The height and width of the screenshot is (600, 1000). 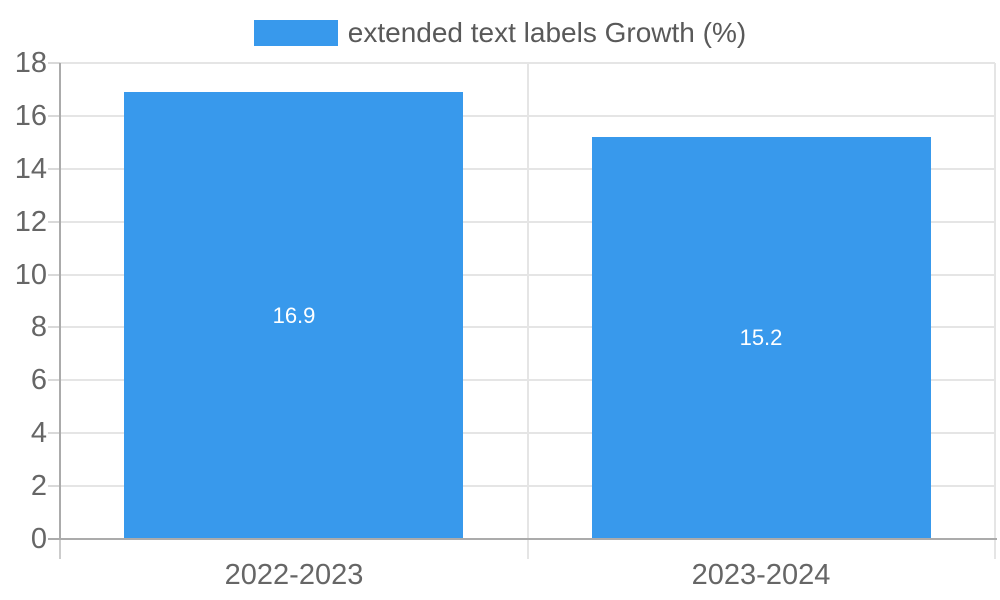 I want to click on bar-value-label: 16.9, so click(x=294, y=315).